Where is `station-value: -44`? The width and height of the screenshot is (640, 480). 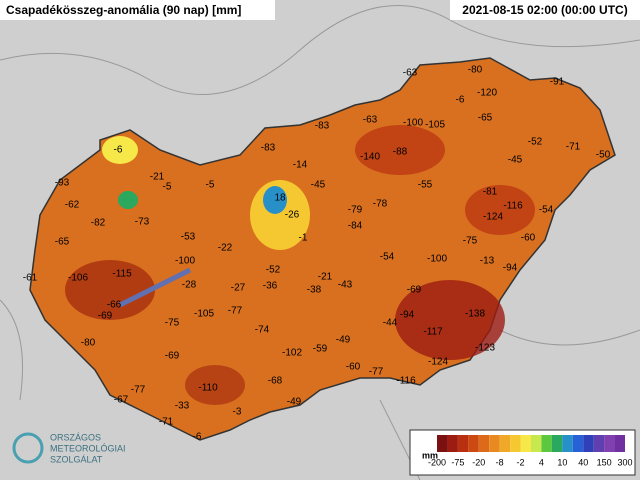 station-value: -44 is located at coordinates (390, 323).